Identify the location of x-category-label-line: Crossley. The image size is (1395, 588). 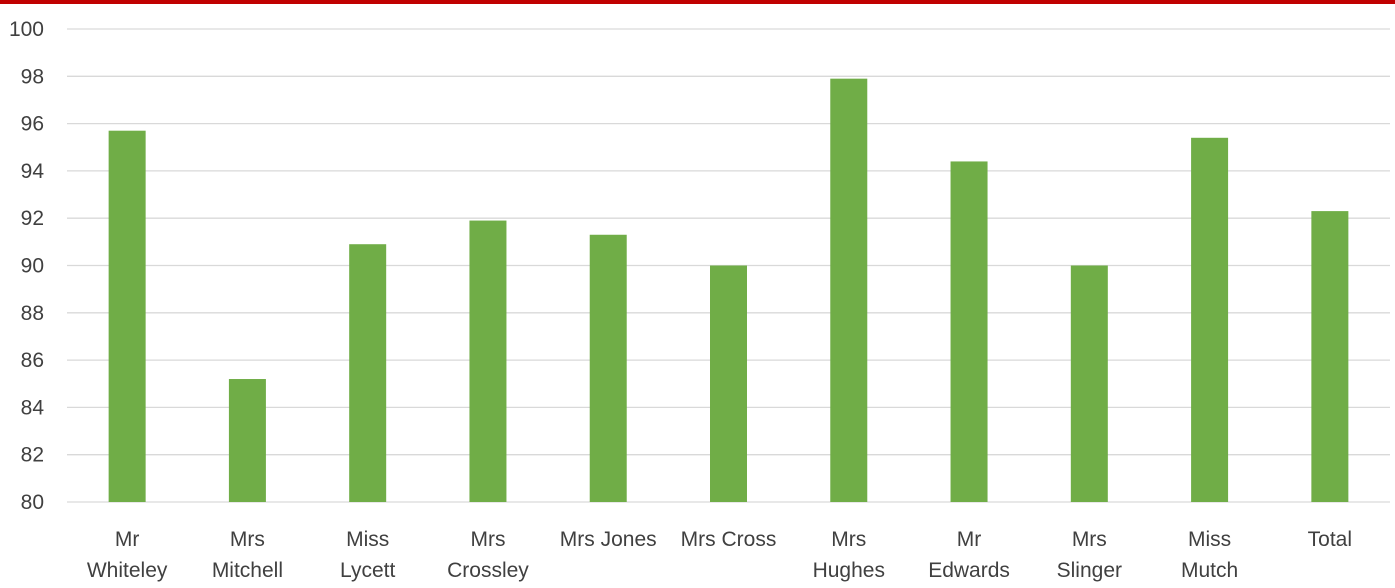
(488, 570).